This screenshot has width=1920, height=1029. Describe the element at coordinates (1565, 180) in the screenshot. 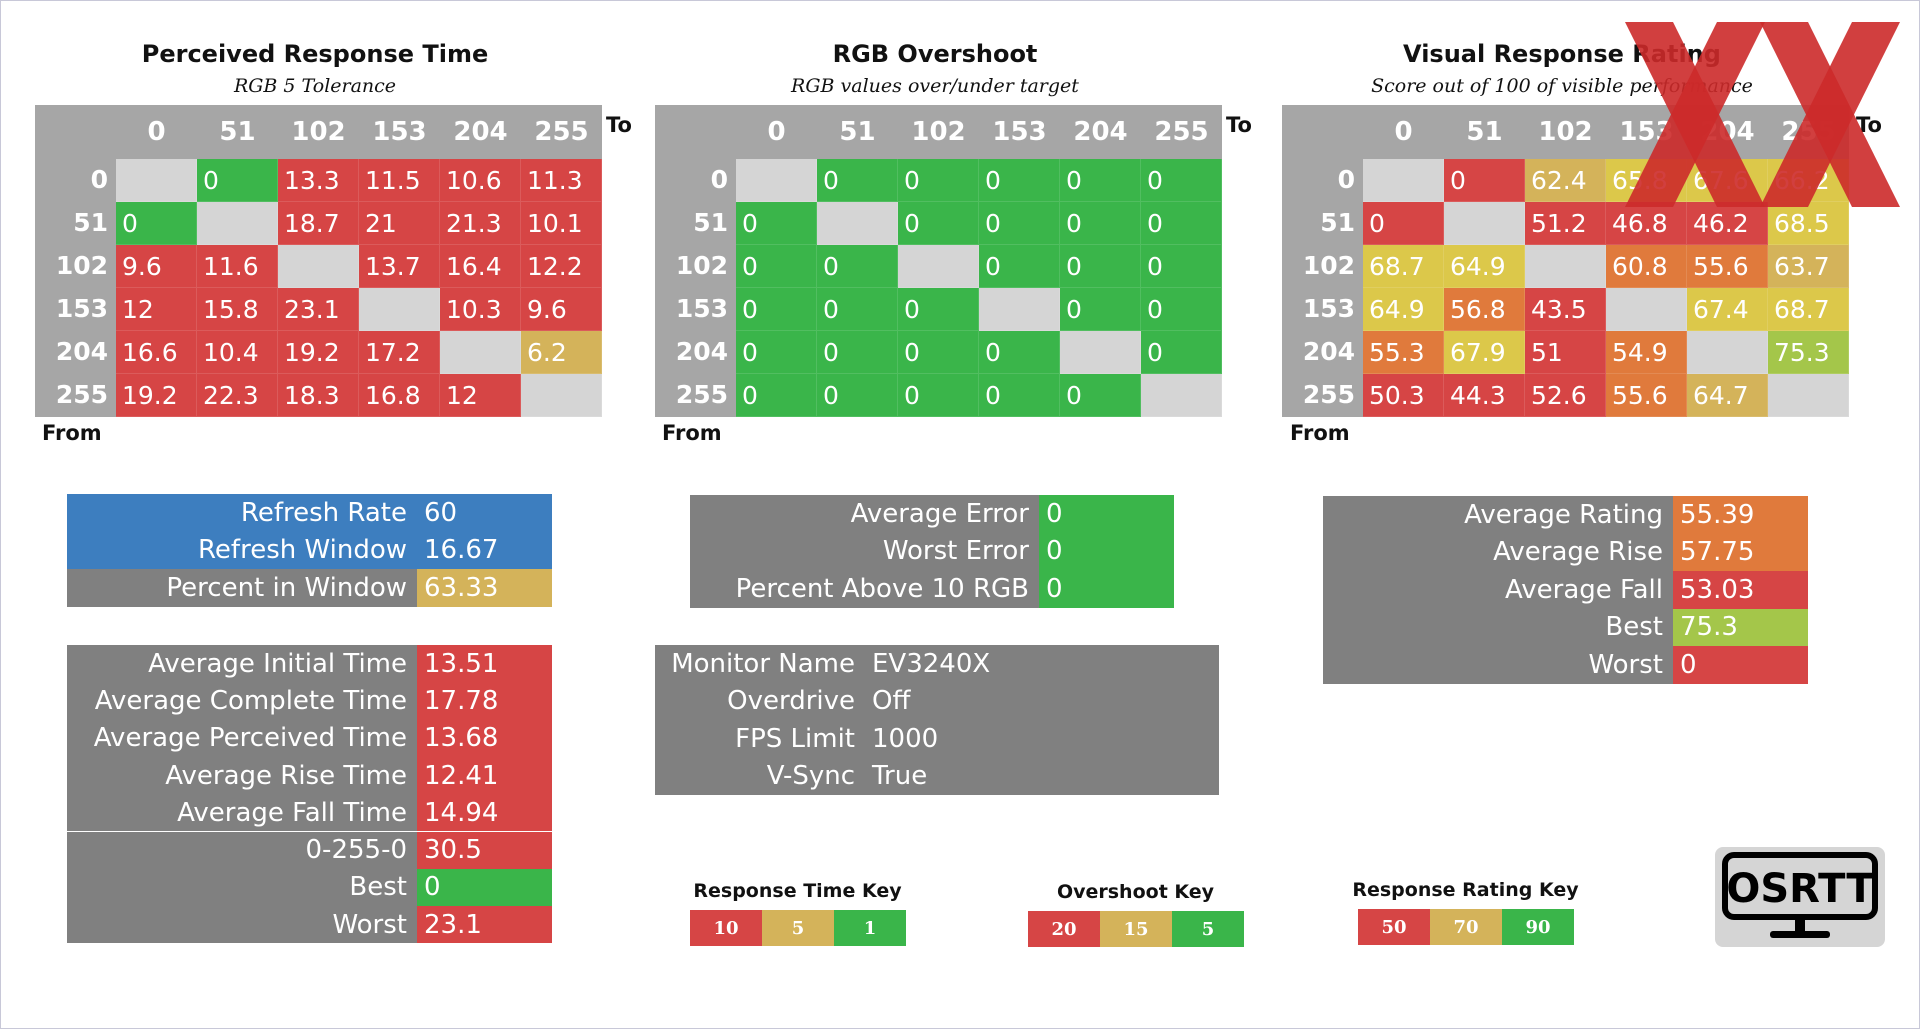

I see `matrix-cell: 62.4` at that location.